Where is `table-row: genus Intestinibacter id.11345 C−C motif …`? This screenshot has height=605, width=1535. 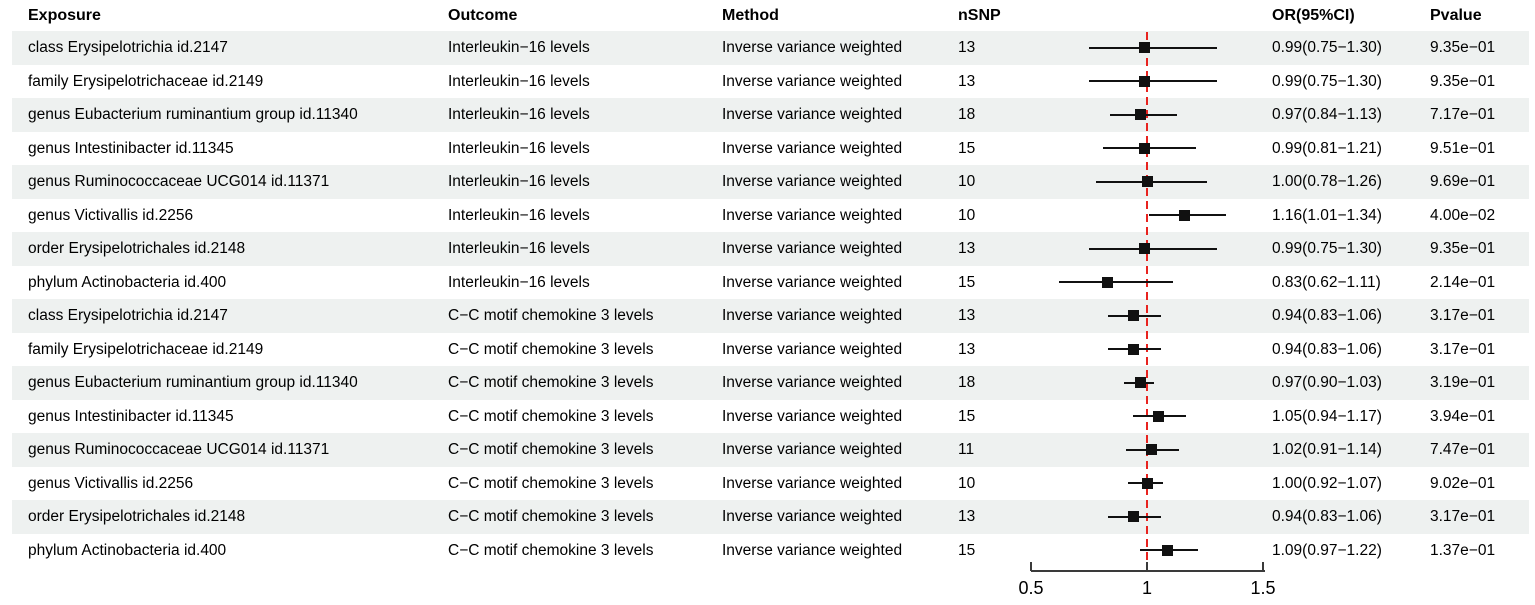
table-row: genus Intestinibacter id.11345 C−C motif … is located at coordinates (767, 417).